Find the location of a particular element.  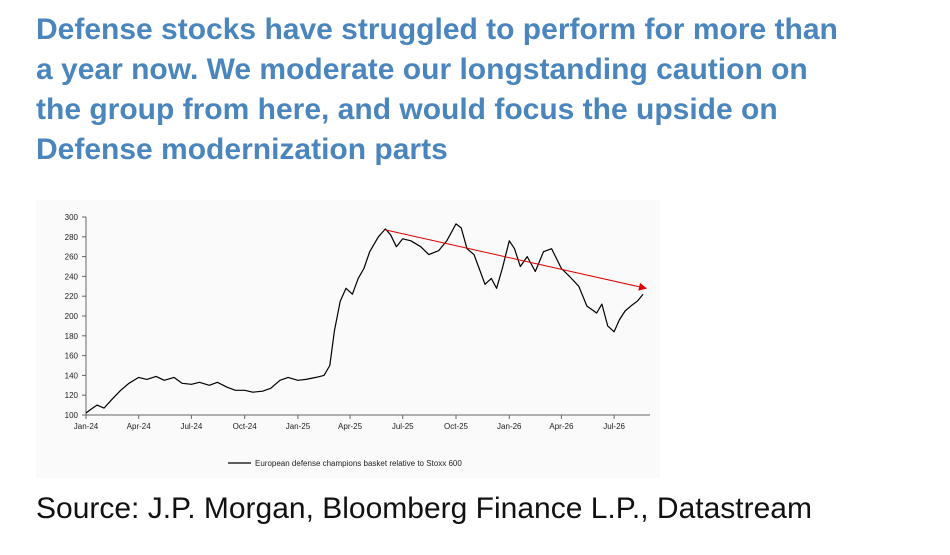

x-tick-label: Jan-25 is located at coordinates (298, 426).